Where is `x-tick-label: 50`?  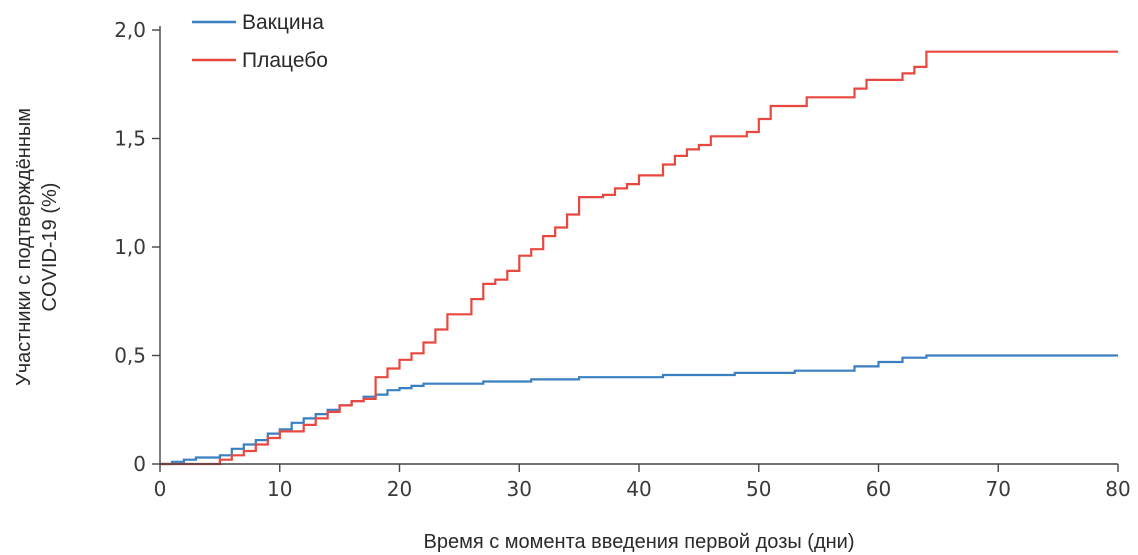
x-tick-label: 50 is located at coordinates (758, 489).